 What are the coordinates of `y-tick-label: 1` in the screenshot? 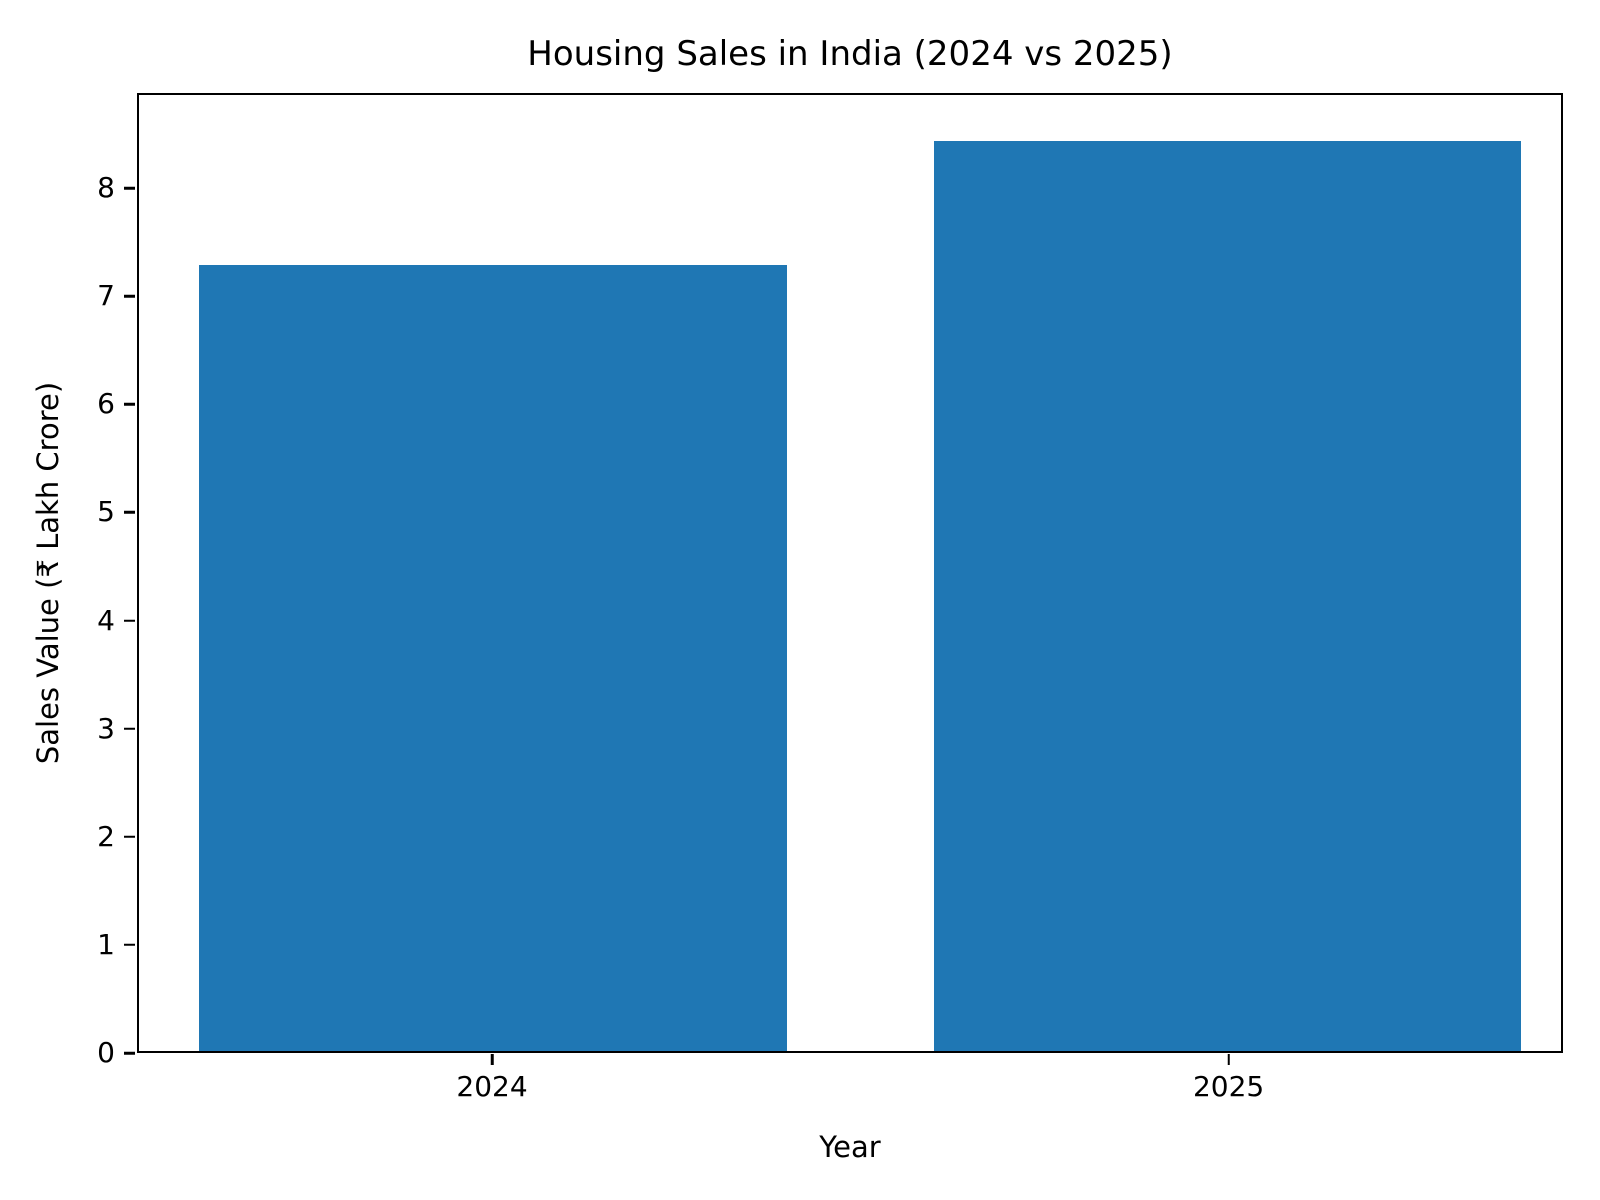 It's located at (106, 944).